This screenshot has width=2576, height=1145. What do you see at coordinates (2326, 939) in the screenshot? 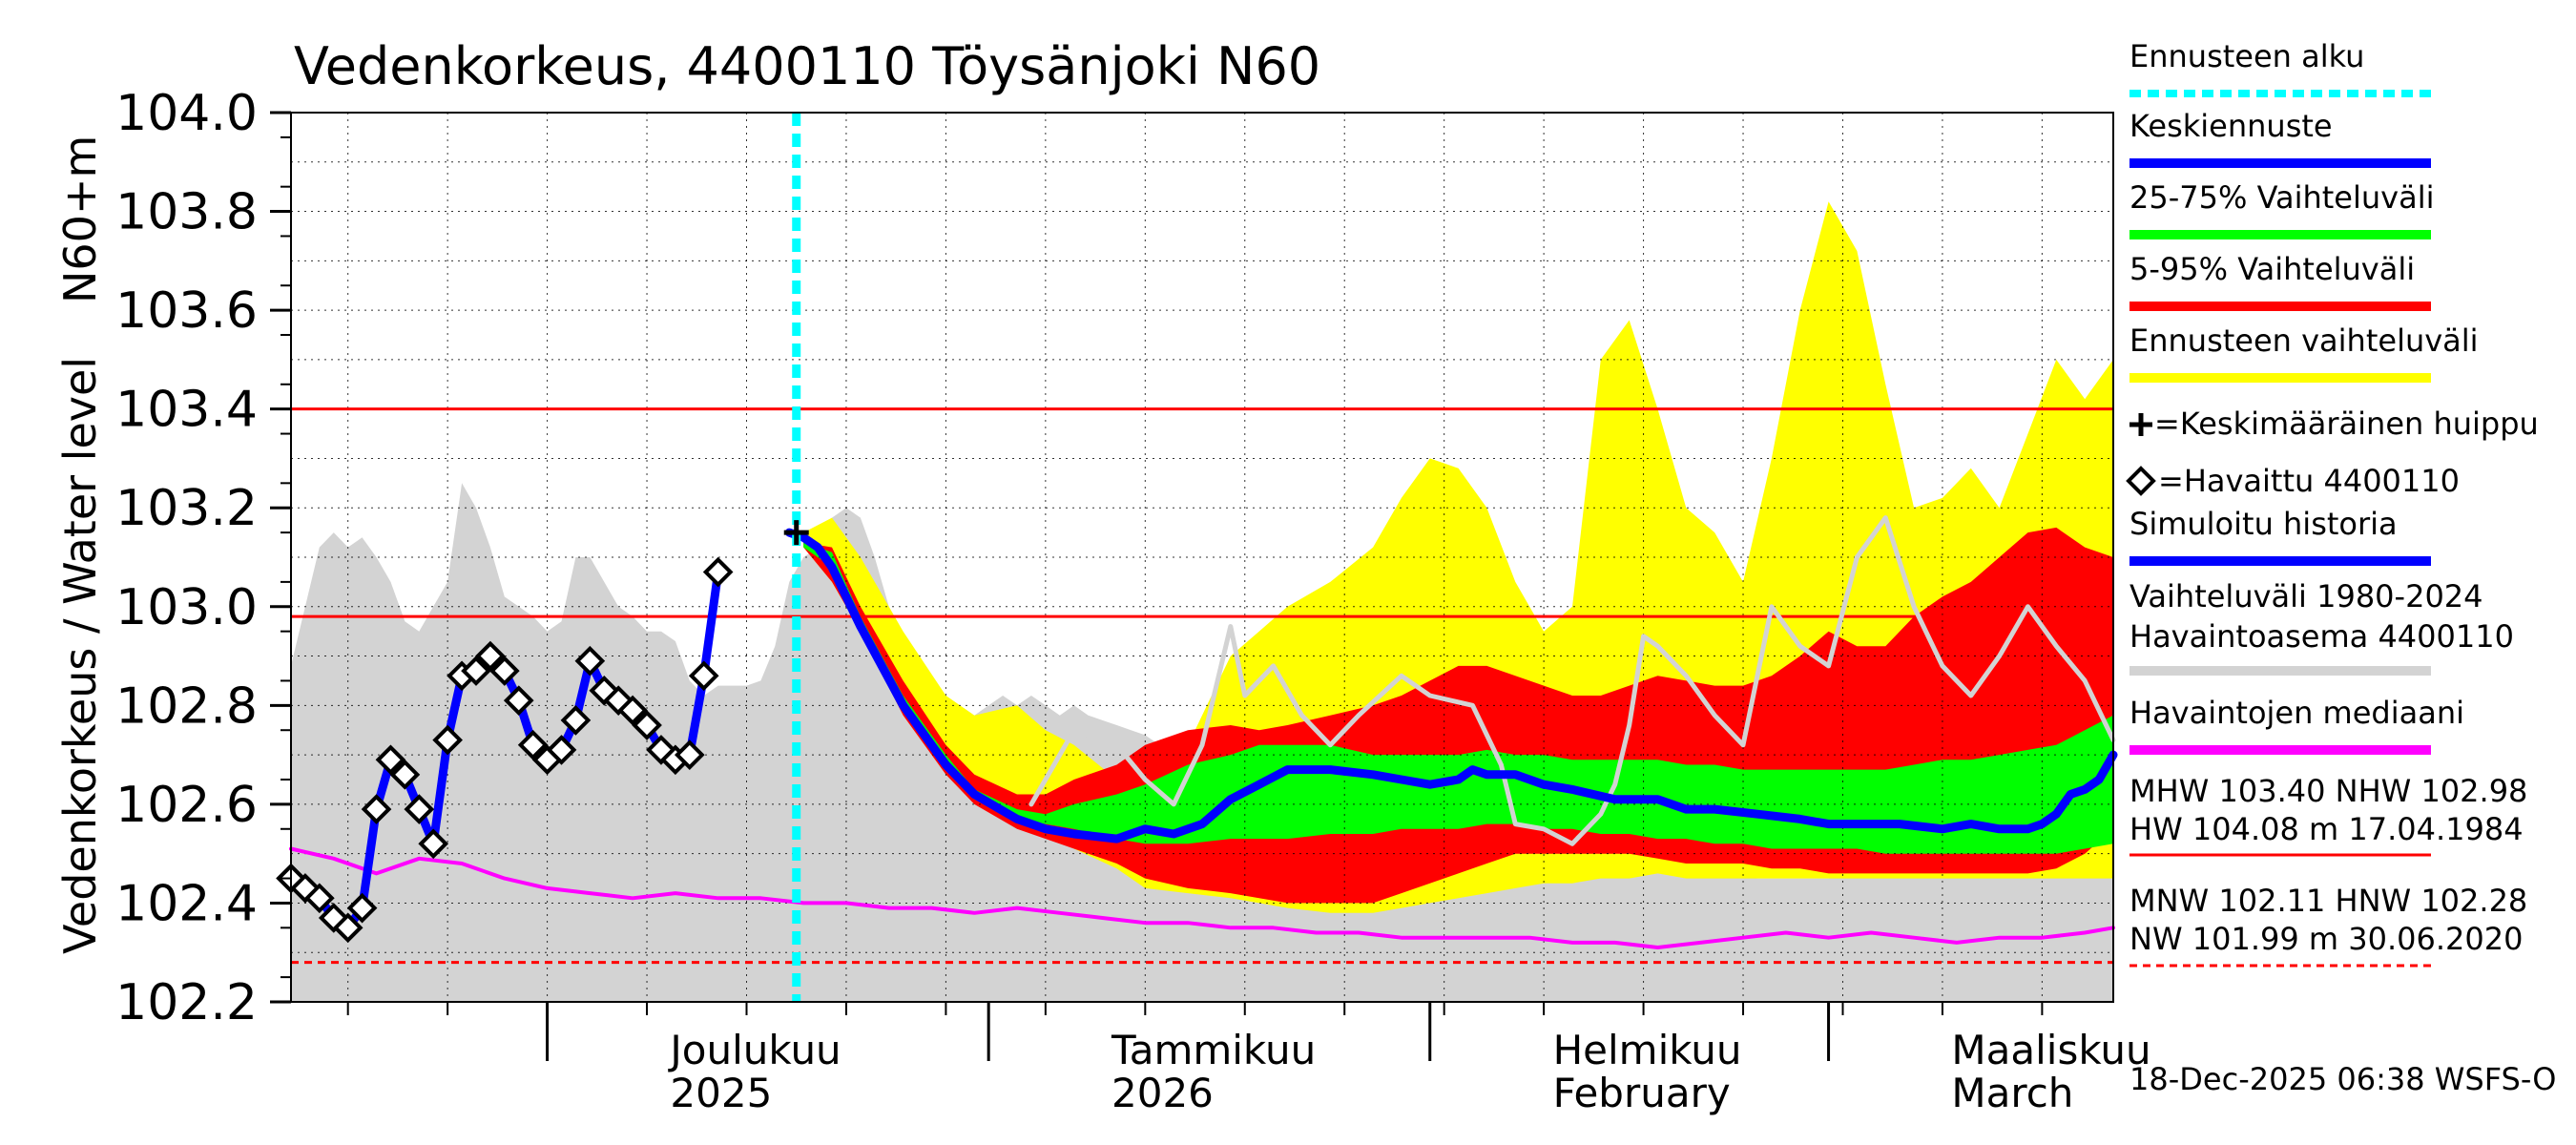
I see `stats-low-line2: NW 101.99 m 30.06.2020` at bounding box center [2326, 939].